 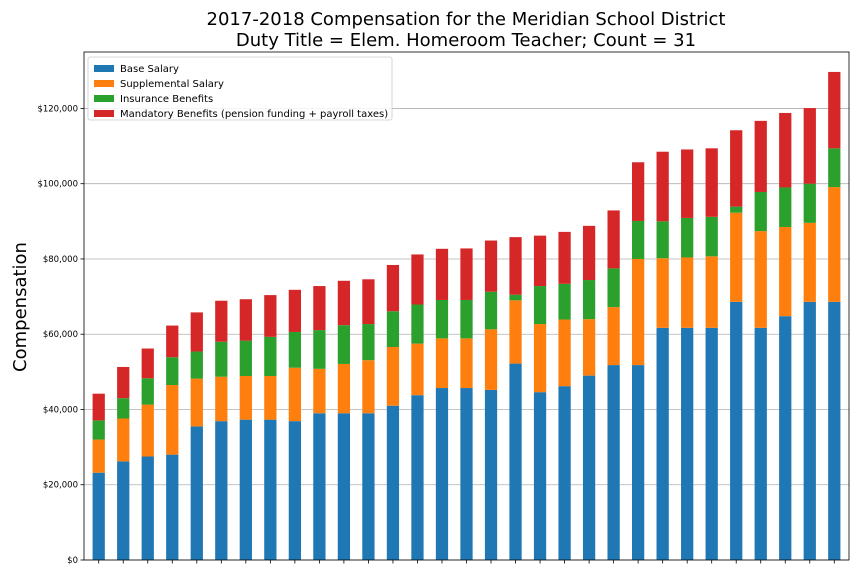 I want to click on x-ticks, so click(x=466, y=562).